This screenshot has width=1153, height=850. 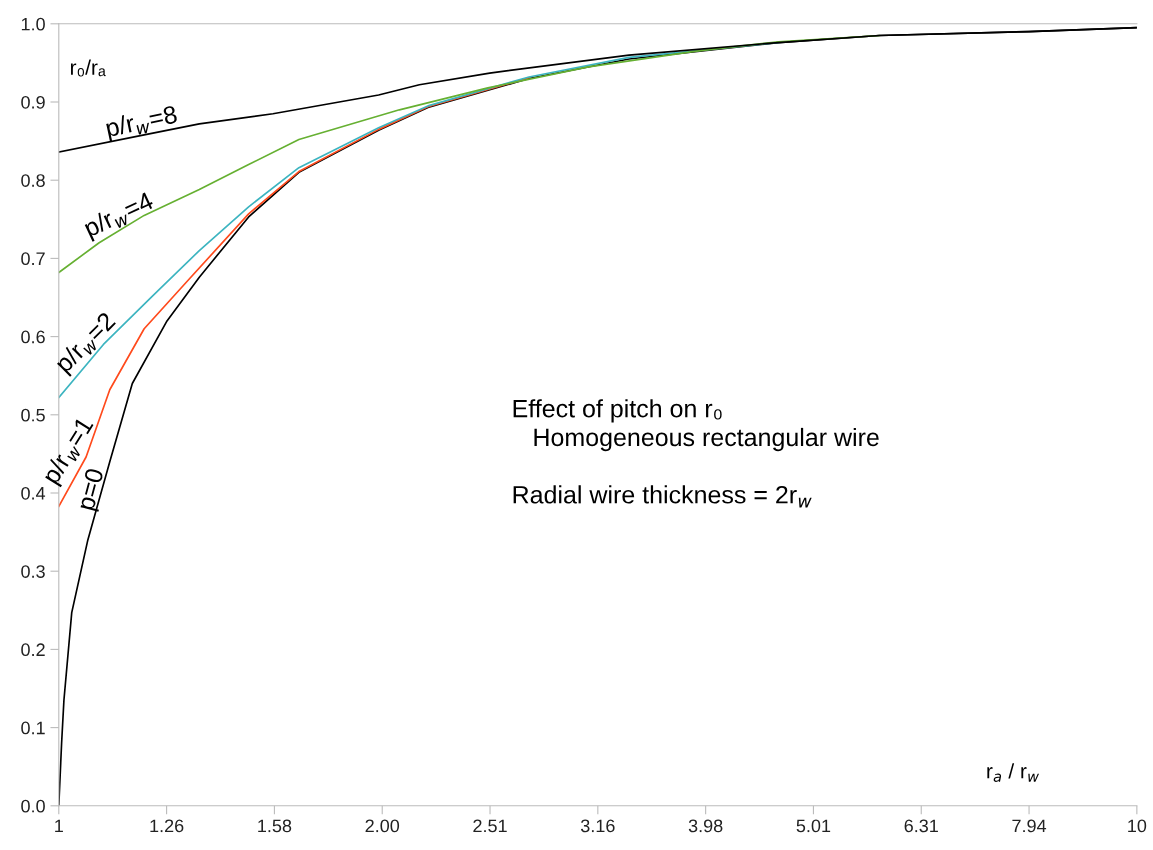 What do you see at coordinates (1137, 826) in the screenshot?
I see `x-tick-label: 10` at bounding box center [1137, 826].